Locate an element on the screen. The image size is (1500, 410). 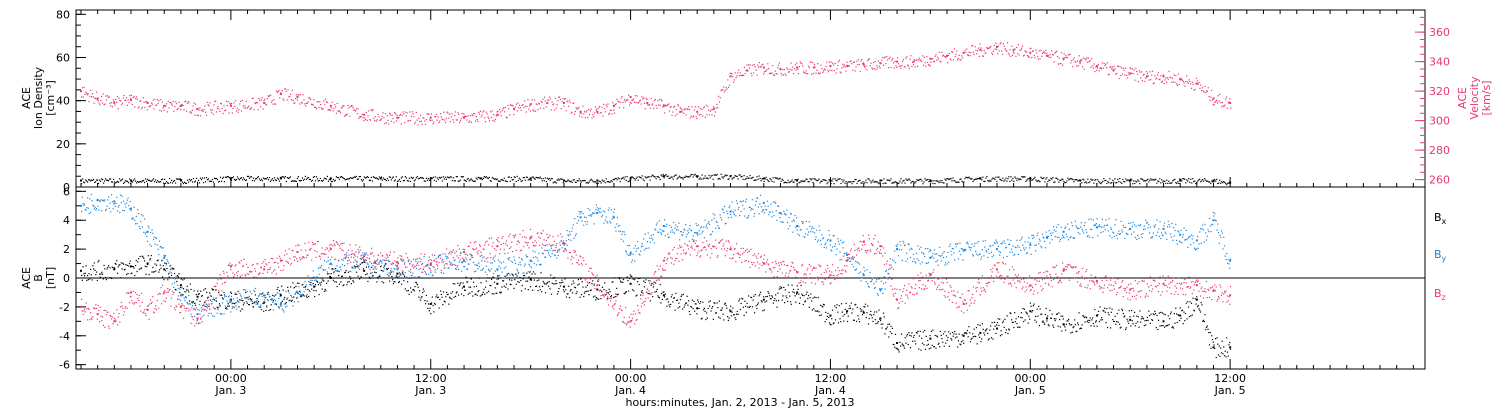
by-point is located at coordinates (763, 202).